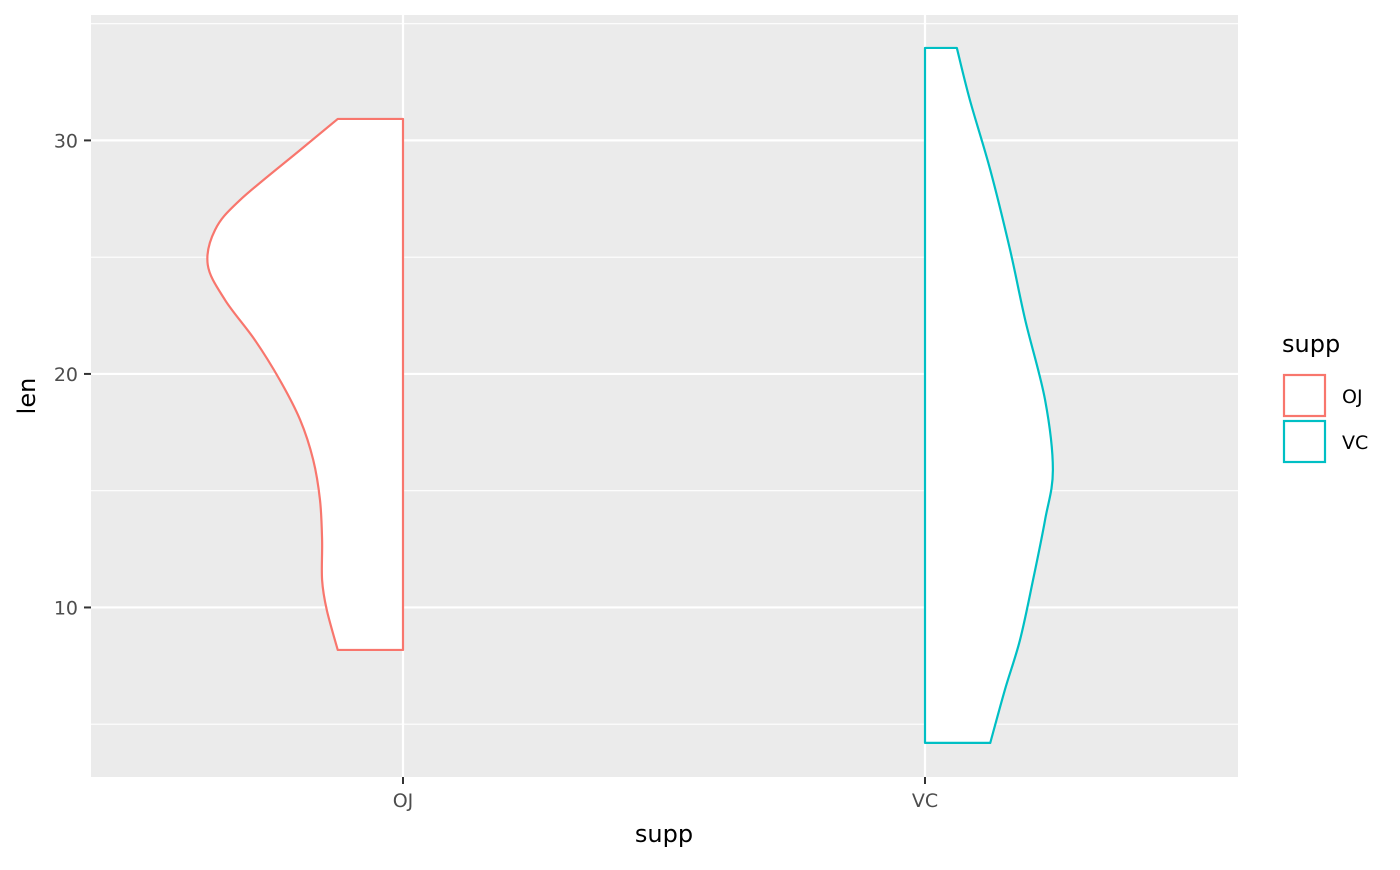 This screenshot has height=870, width=1400. What do you see at coordinates (1352, 397) in the screenshot?
I see `legend-label: OJ` at bounding box center [1352, 397].